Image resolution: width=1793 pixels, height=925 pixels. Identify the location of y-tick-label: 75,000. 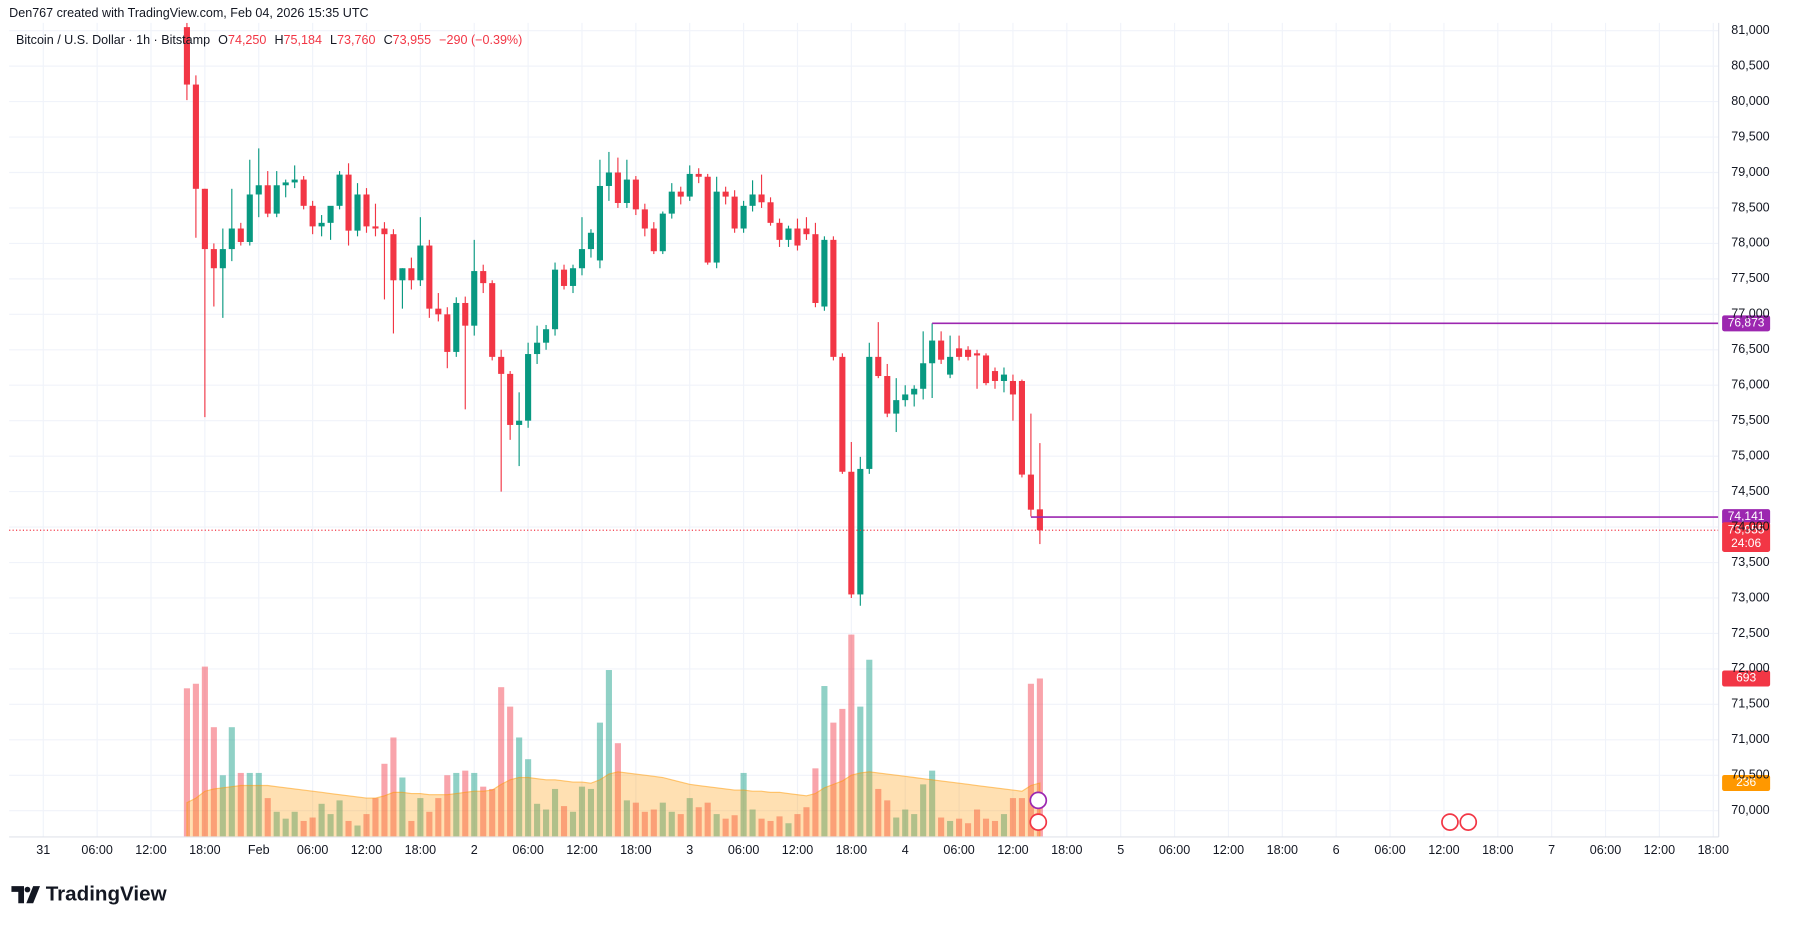
(1750, 455).